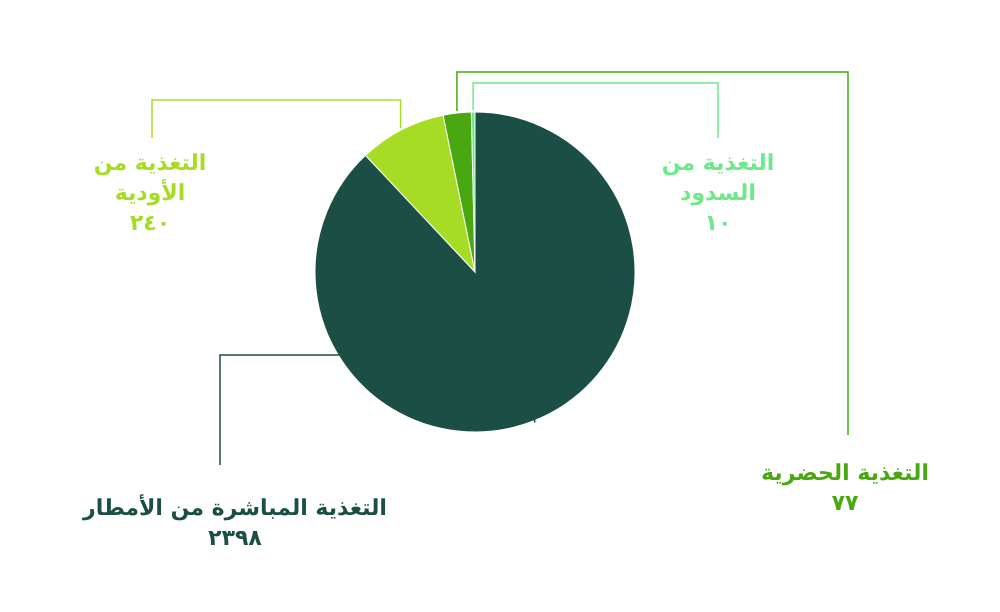 The image size is (1000, 612). Describe the element at coordinates (150, 178) in the screenshot. I see `slice-label: التغذية من الأودية` at that location.